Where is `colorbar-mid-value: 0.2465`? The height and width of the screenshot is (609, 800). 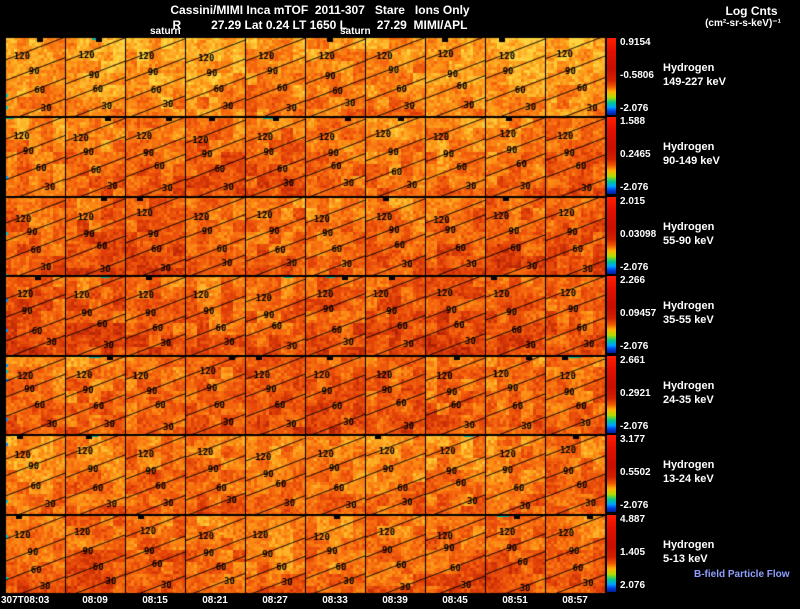 colorbar-mid-value: 0.2465 is located at coordinates (635, 154).